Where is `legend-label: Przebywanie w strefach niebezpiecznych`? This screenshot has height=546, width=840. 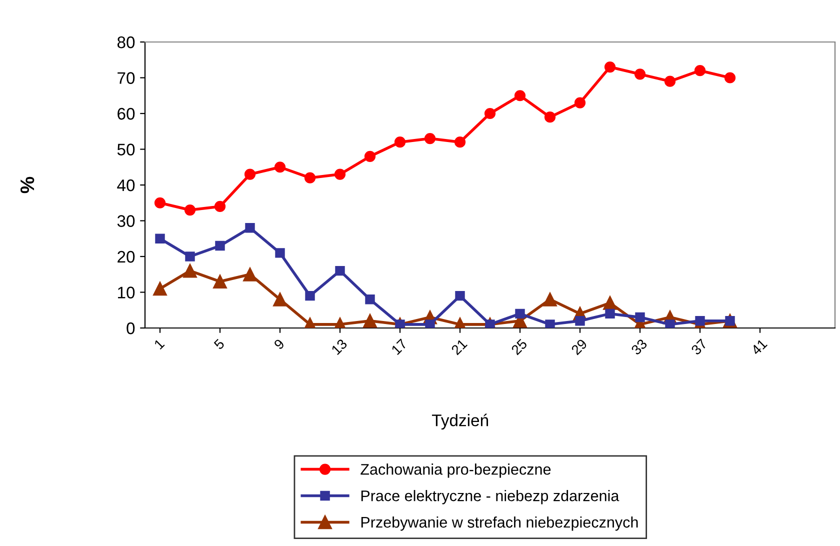 legend-label: Przebywanie w strefach niebezpiecznych is located at coordinates (499, 523).